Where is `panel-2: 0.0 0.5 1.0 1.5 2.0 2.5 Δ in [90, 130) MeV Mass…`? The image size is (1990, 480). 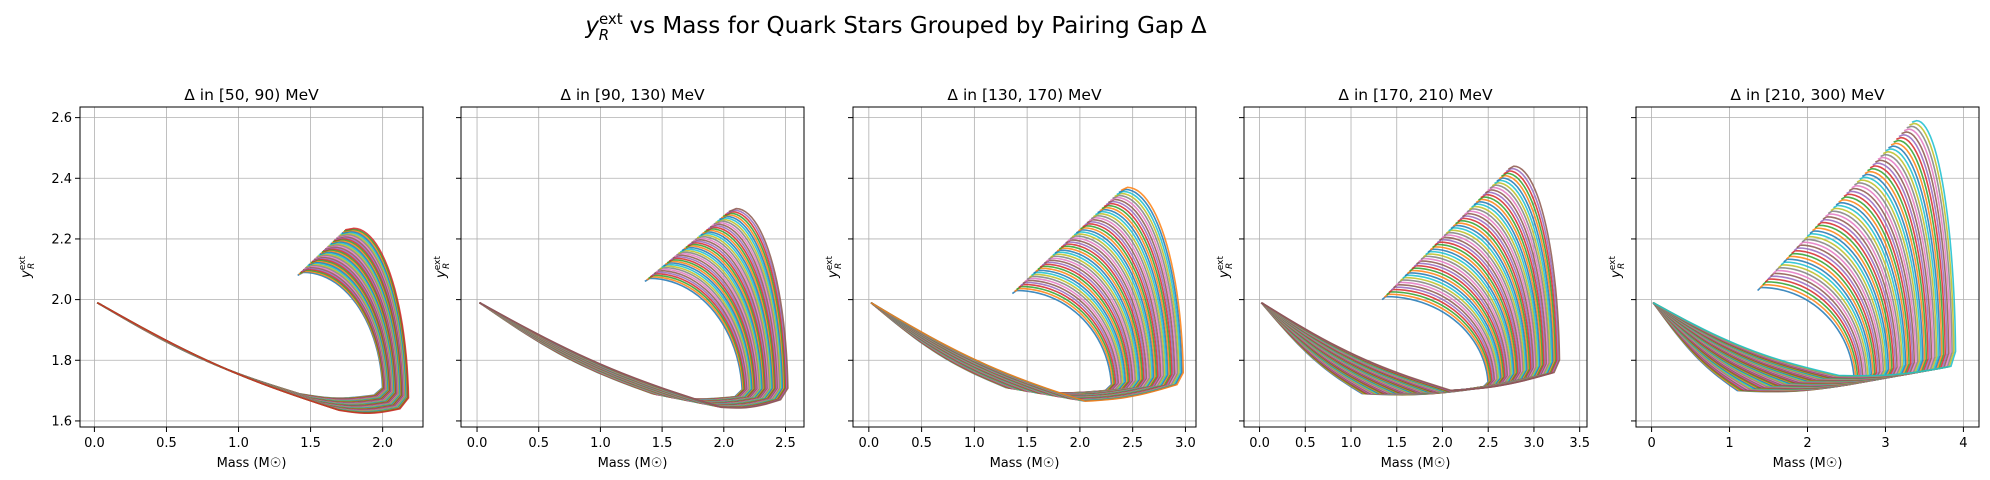 panel-2: 0.0 0.5 1.0 1.5 2.0 2.5 Δ in [90, 130) MeV Mass… is located at coordinates (619, 278).